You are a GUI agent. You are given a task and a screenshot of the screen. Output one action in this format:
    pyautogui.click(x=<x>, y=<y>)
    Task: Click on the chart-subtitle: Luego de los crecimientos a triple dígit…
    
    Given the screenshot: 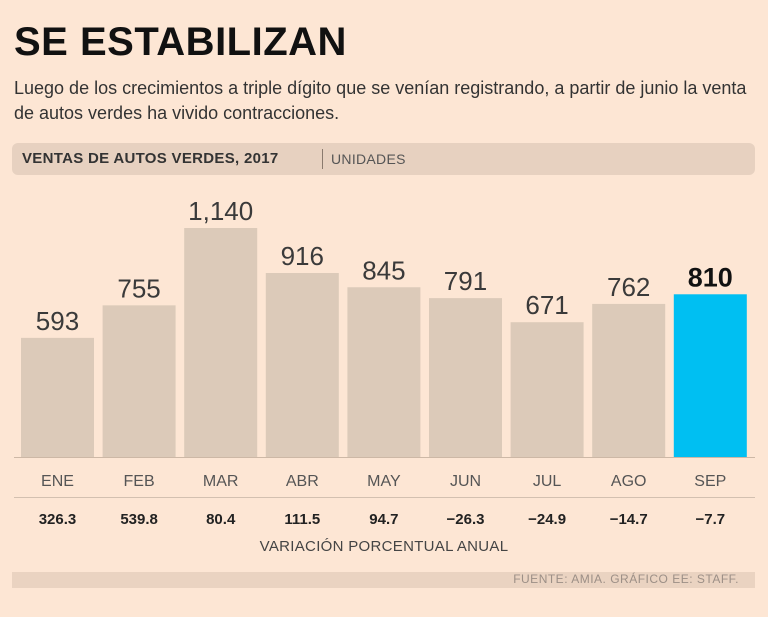 What is the action you would take?
    pyautogui.click(x=380, y=100)
    